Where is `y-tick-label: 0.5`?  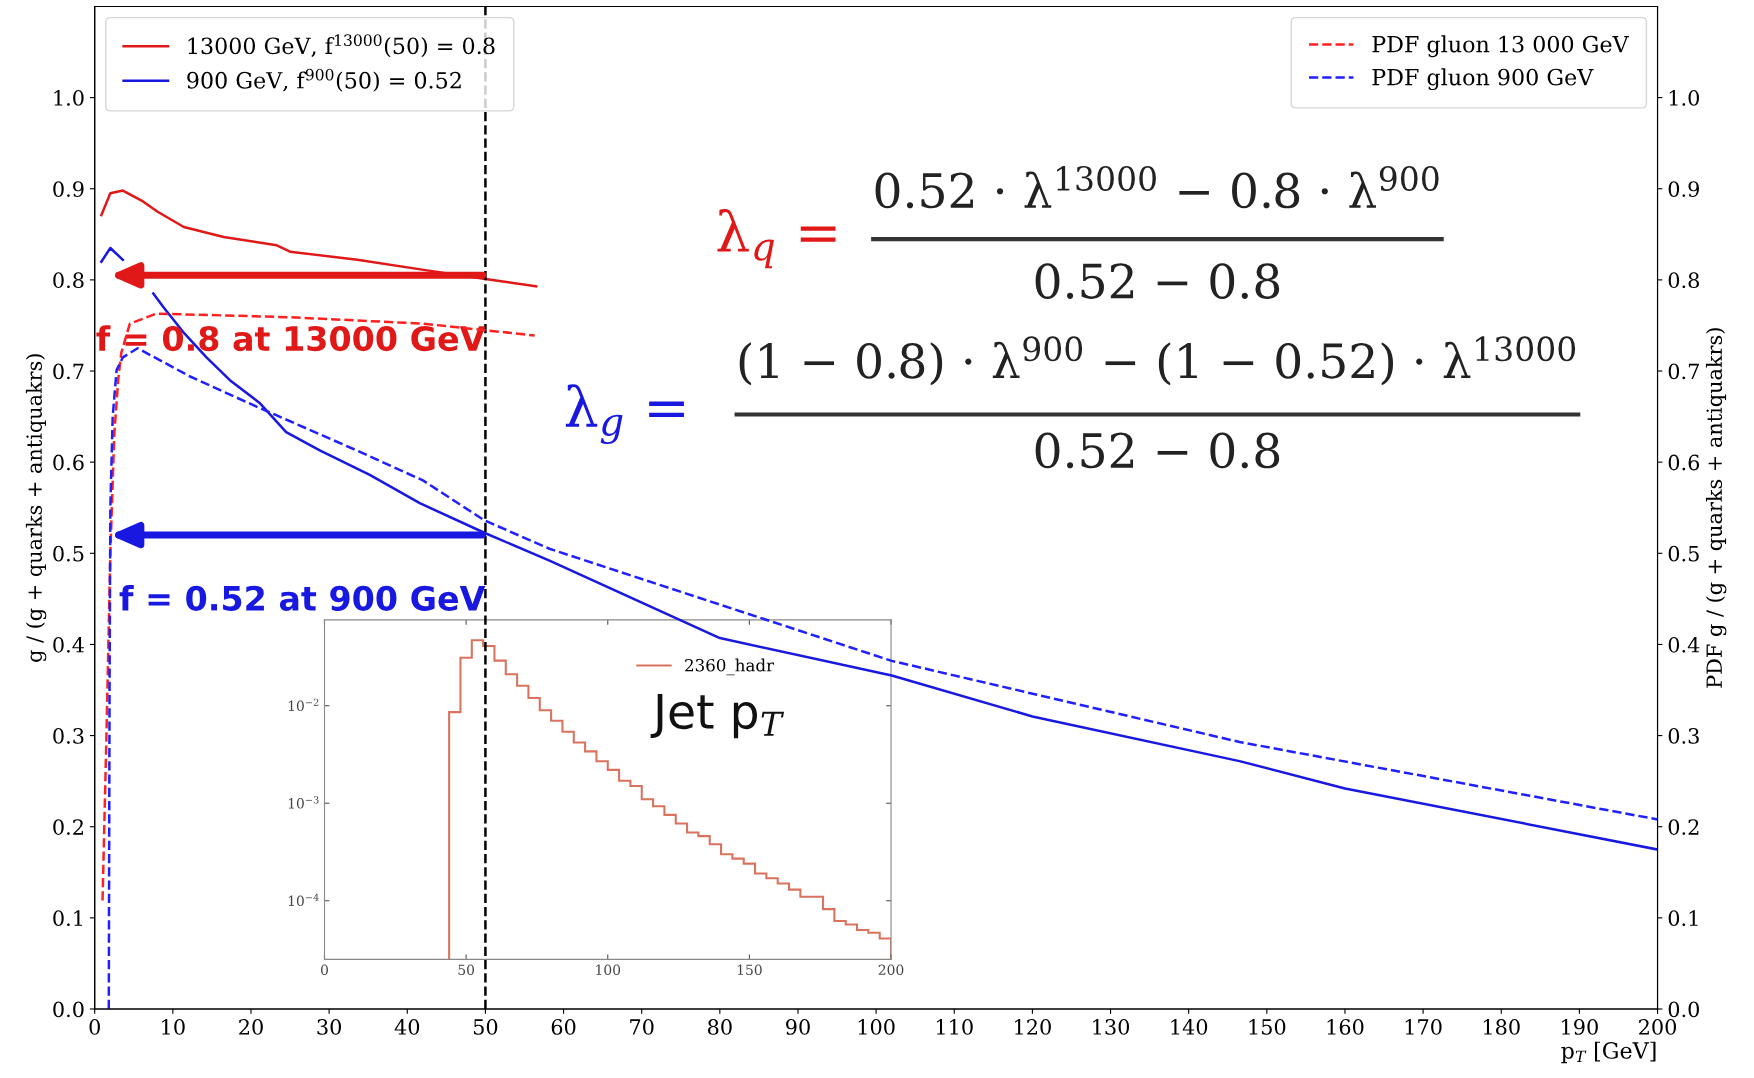
y-tick-label: 0.5 is located at coordinates (68, 553).